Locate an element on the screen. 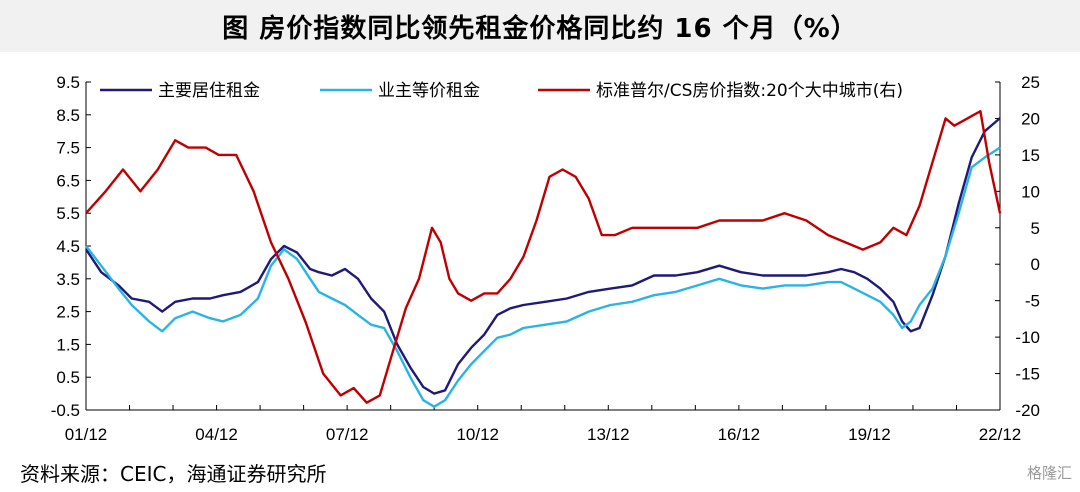 This screenshot has width=1080, height=492. x-axis-tick-label: 22/12 is located at coordinates (1000, 434).